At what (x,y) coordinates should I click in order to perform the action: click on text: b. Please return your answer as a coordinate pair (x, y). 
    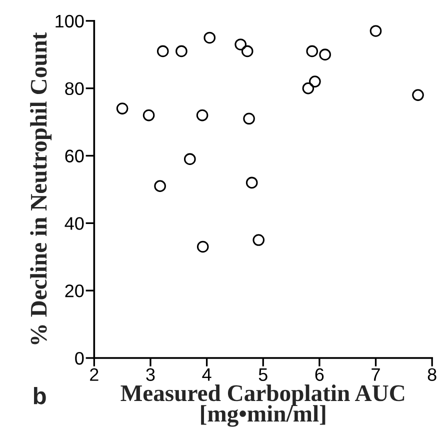
    Looking at the image, I should click on (40, 395).